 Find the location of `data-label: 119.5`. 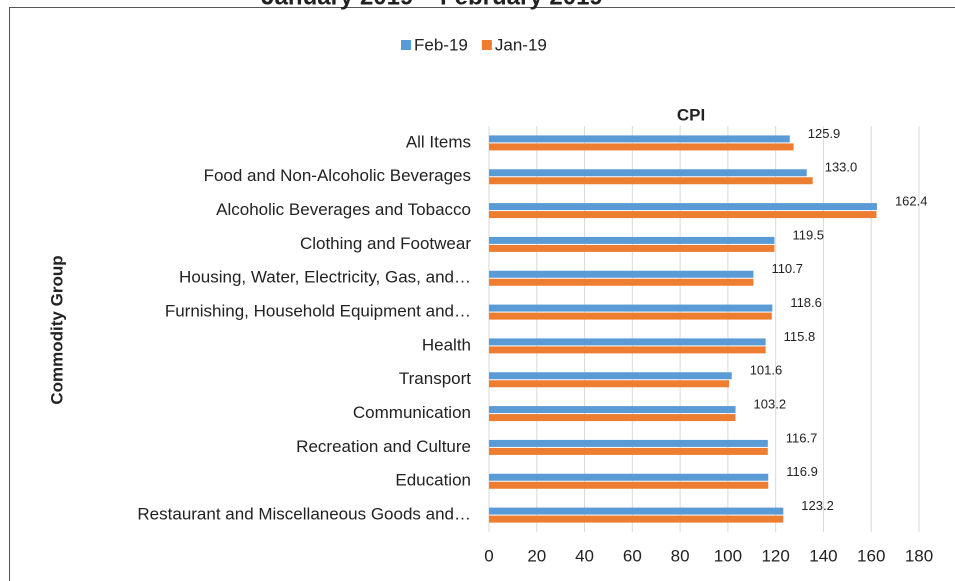

data-label: 119.5 is located at coordinates (808, 234).